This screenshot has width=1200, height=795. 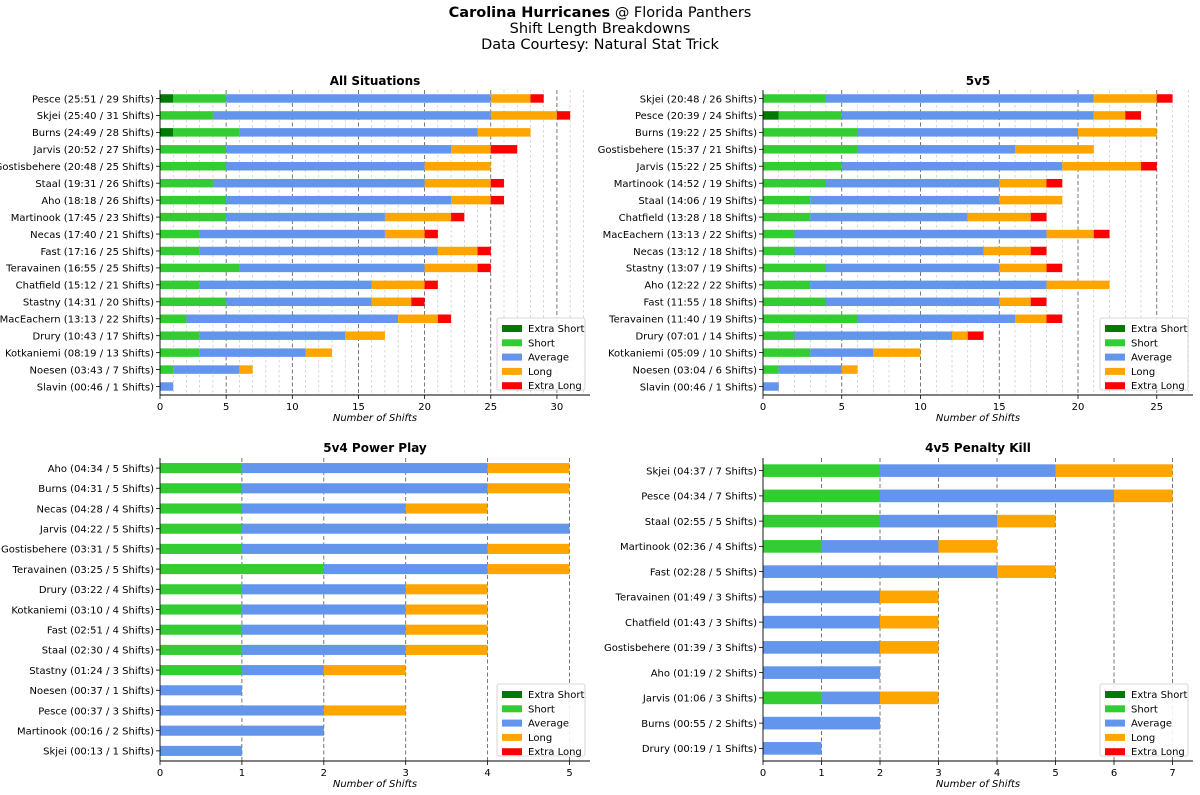 I want to click on y-tick-label: Staal (02:30 / 4 Shifts), so click(x=98, y=651).